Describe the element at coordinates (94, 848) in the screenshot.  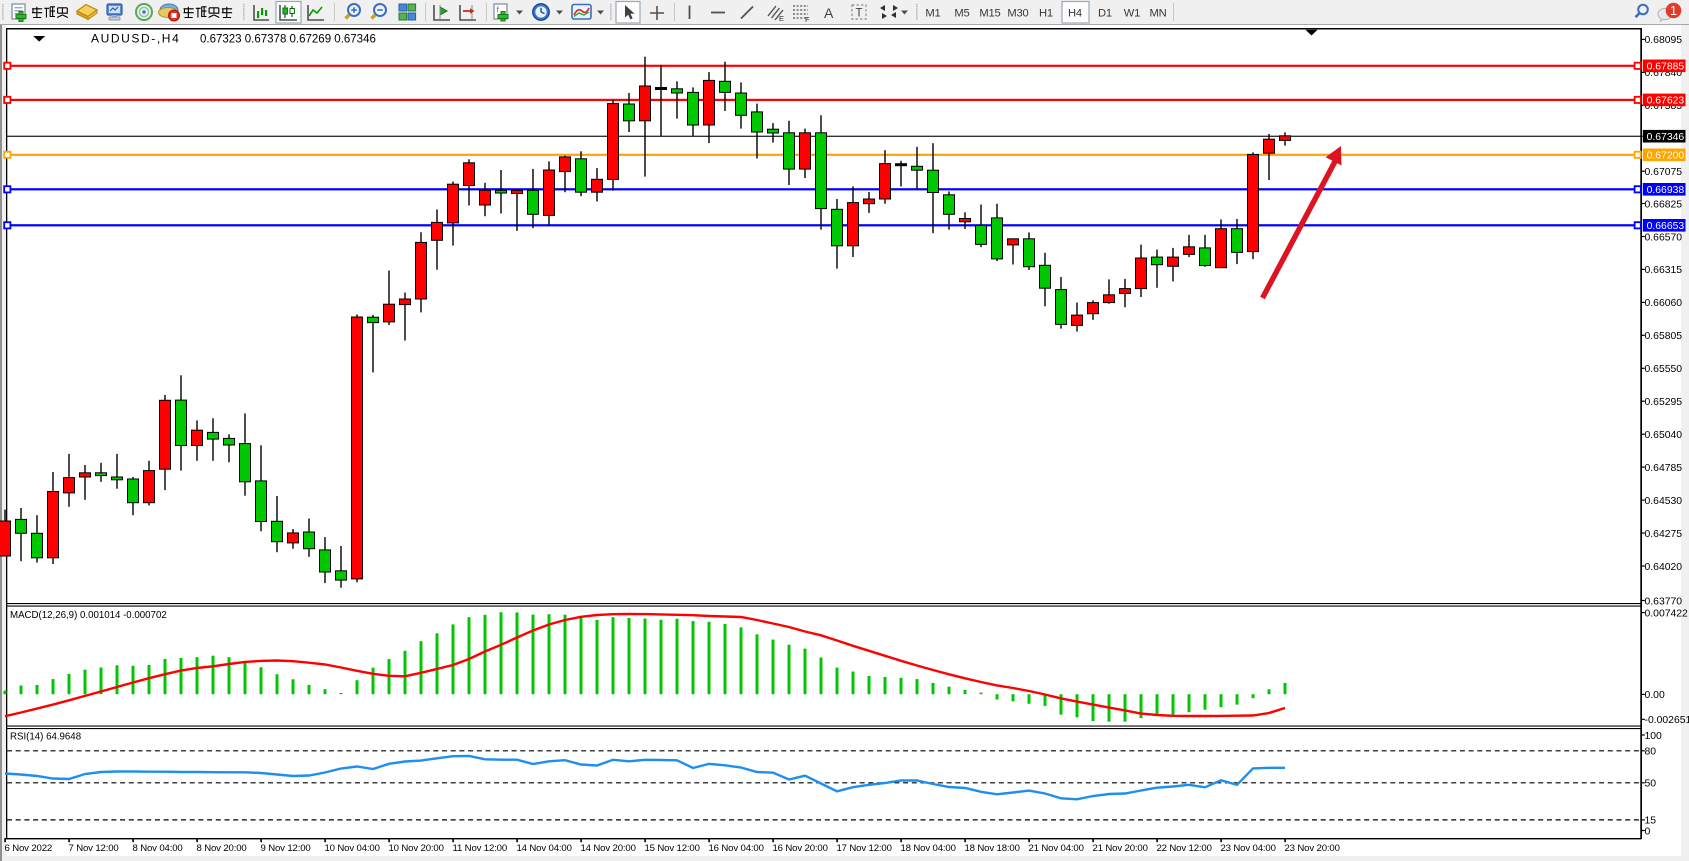
I see `svg-text: 7 Nov 12:00` at that location.